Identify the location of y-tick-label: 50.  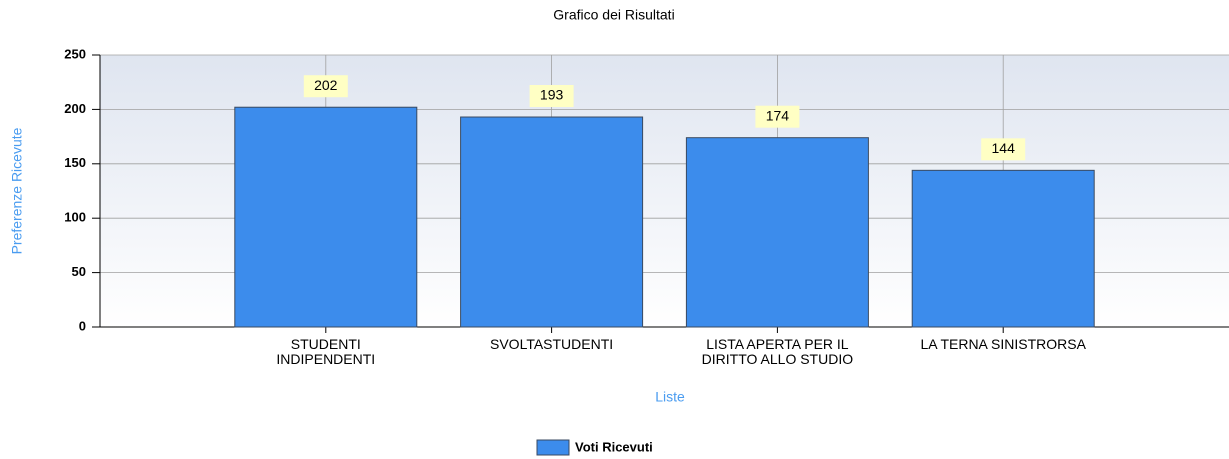
(79, 271).